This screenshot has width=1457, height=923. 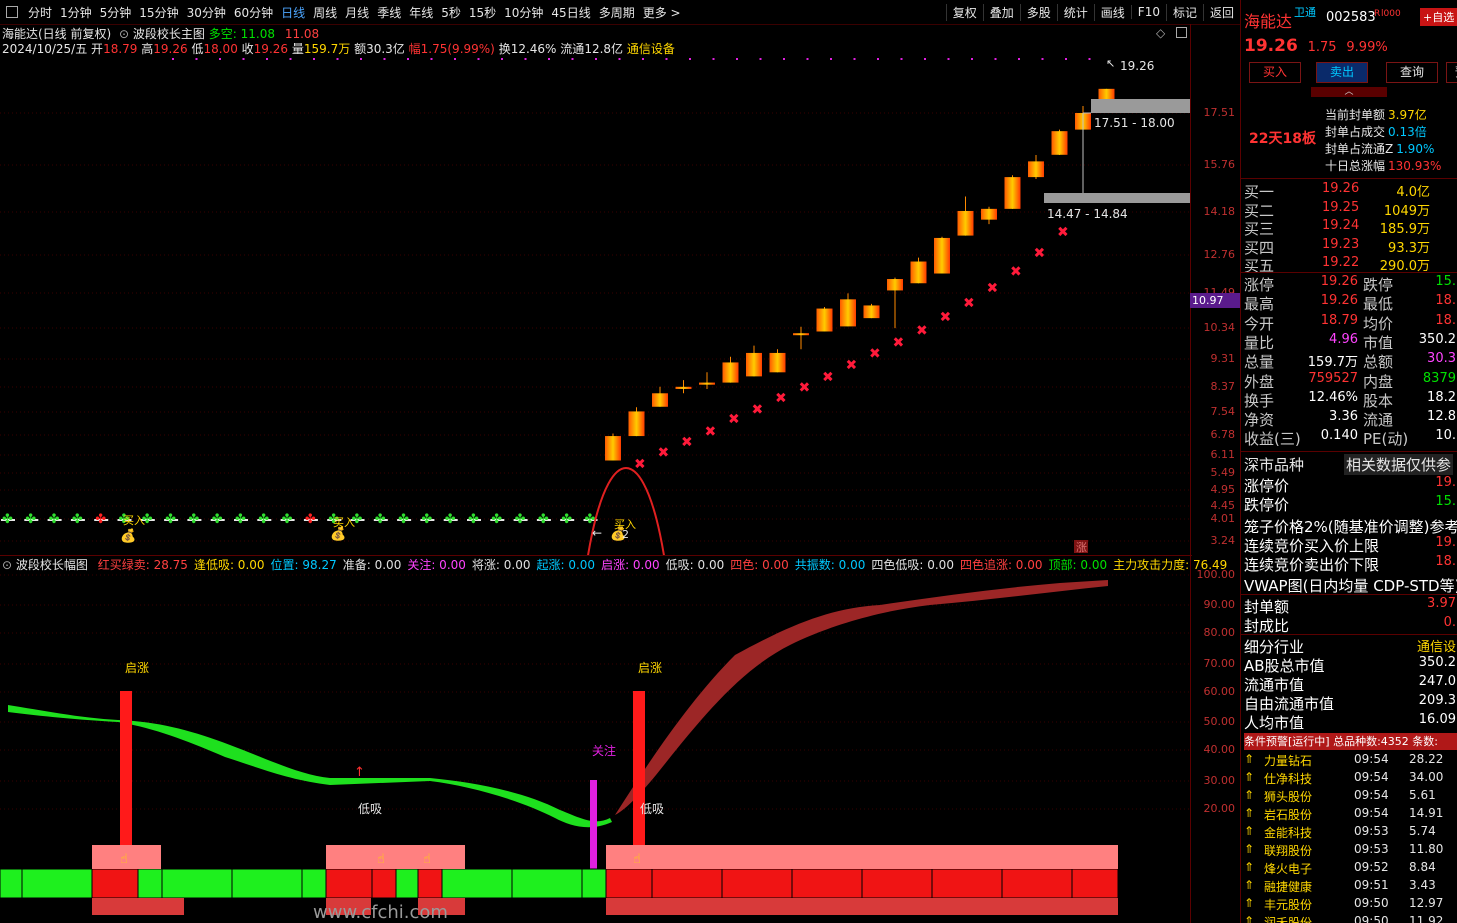 I want to click on period-tab: 15分钟, so click(x=159, y=12).